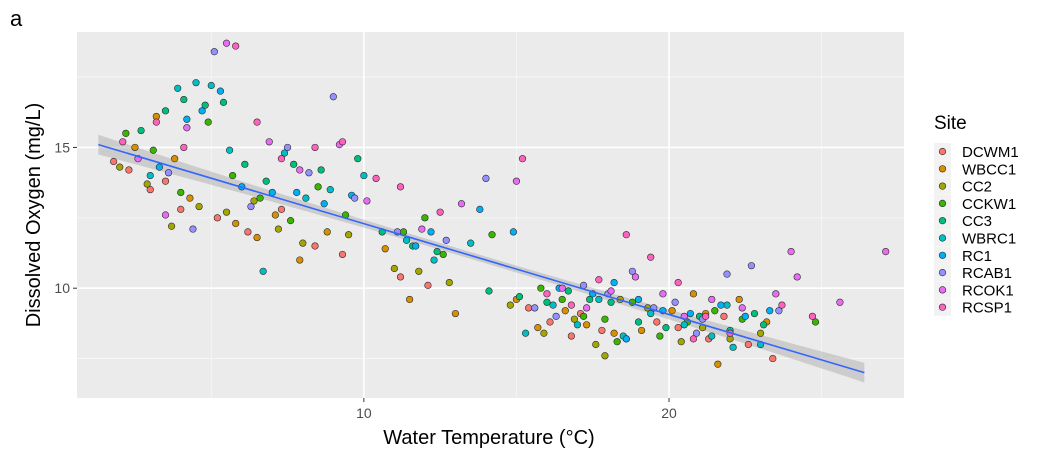  Describe the element at coordinates (942, 255) in the screenshot. I see `legend-key-rc1` at that location.